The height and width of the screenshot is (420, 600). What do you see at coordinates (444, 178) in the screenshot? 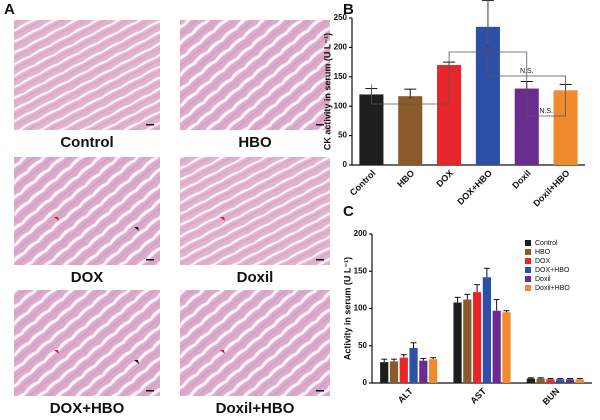
I see `x-tick-label: DOX` at bounding box center [444, 178].